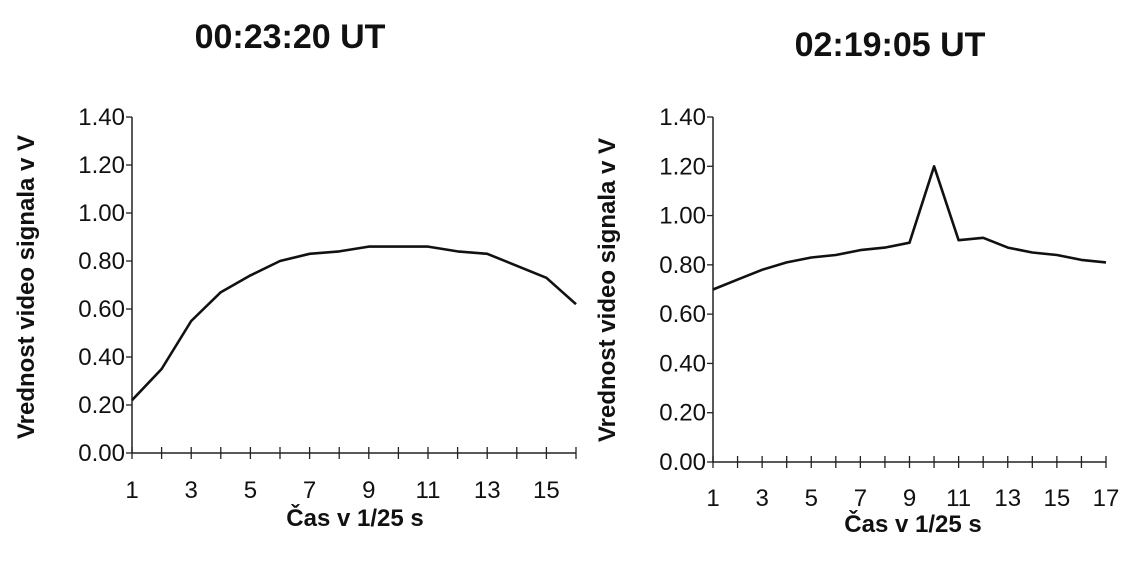 Image resolution: width=1125 pixels, height=562 pixels. What do you see at coordinates (290, 37) in the screenshot?
I see `chart-title: 00:23:20 UT` at bounding box center [290, 37].